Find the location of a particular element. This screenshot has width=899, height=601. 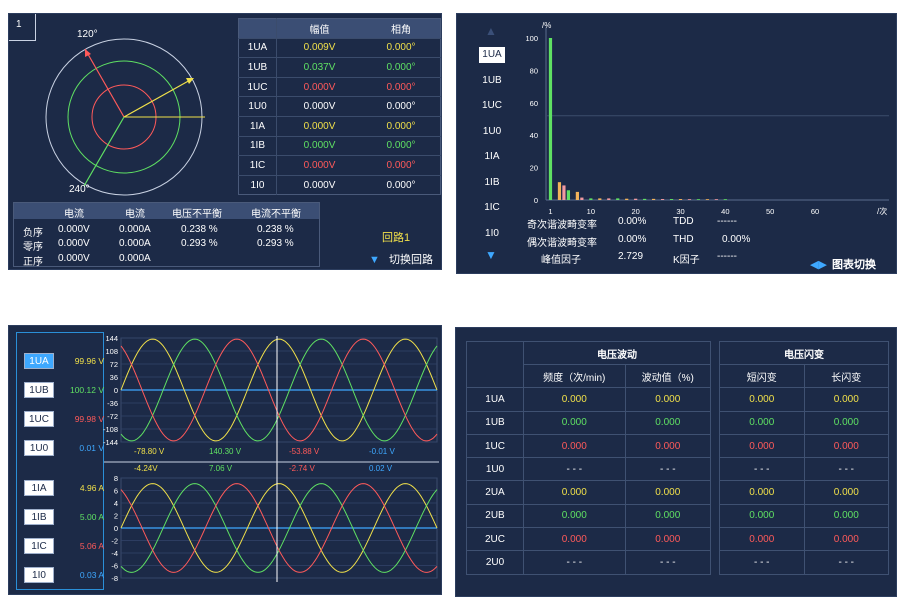

channel-1ub: 1UB is located at coordinates (492, 80).